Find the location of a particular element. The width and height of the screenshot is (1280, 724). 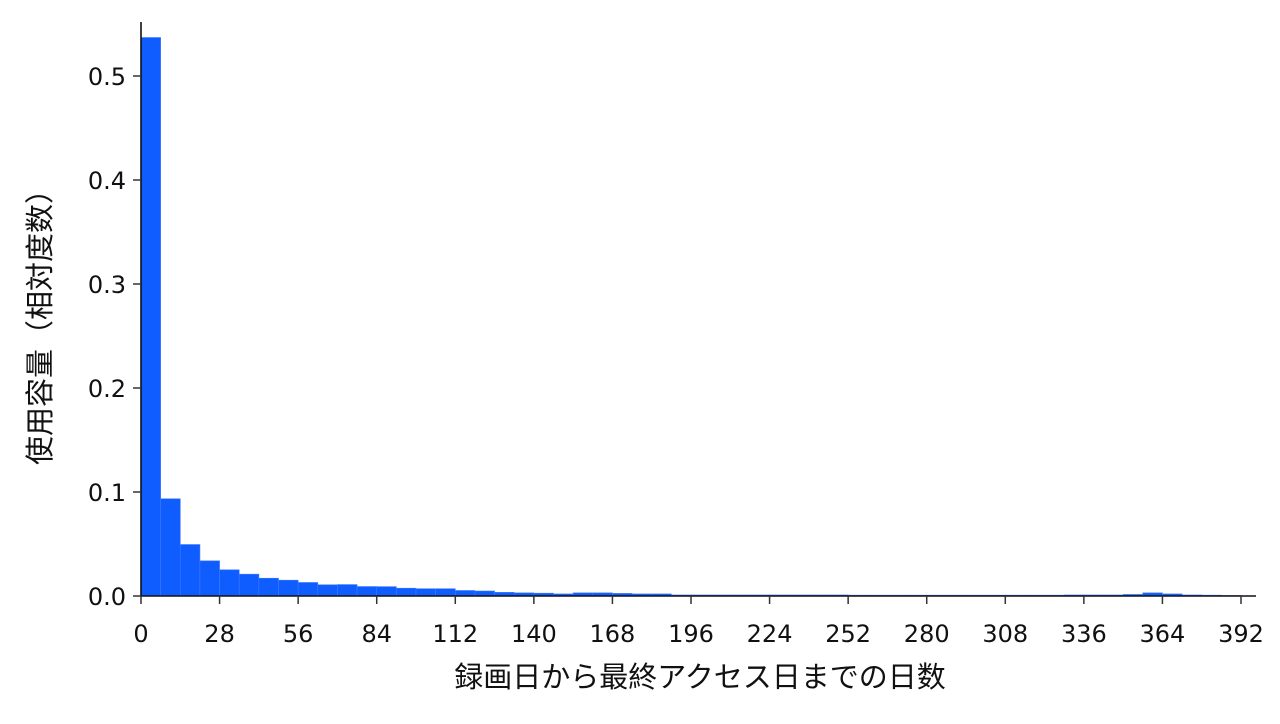

x-tick-label: 140 is located at coordinates (534, 634).